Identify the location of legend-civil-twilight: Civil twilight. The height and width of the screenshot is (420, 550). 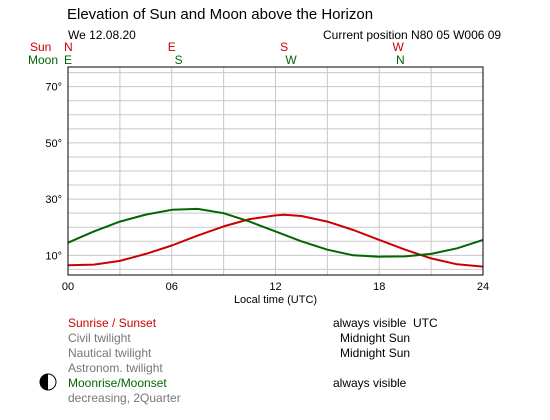
(99, 338).